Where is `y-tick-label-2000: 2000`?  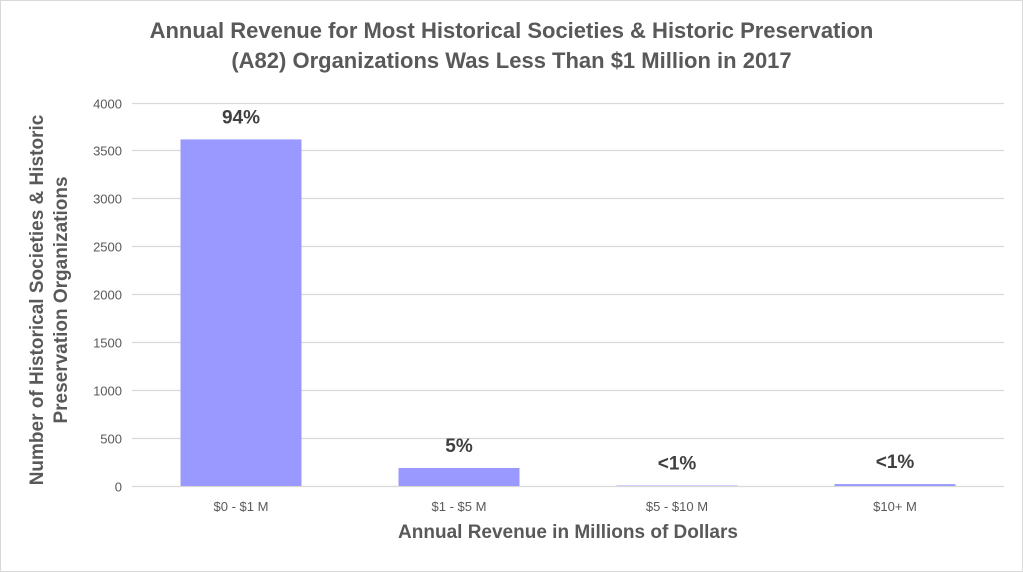 y-tick-label-2000: 2000 is located at coordinates (107, 295).